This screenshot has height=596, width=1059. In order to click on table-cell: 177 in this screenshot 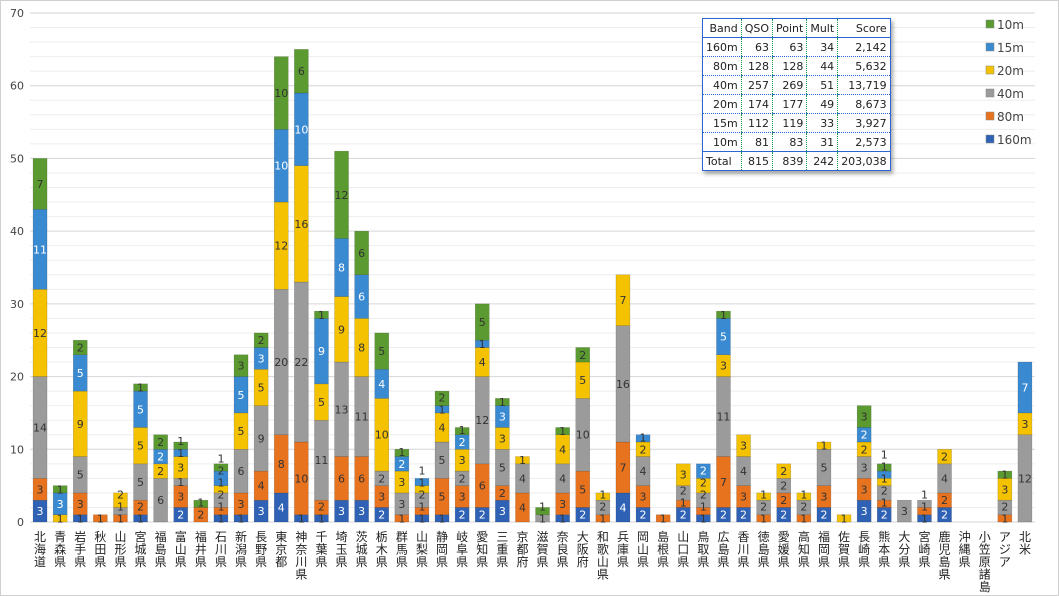, I will do `click(789, 104)`.